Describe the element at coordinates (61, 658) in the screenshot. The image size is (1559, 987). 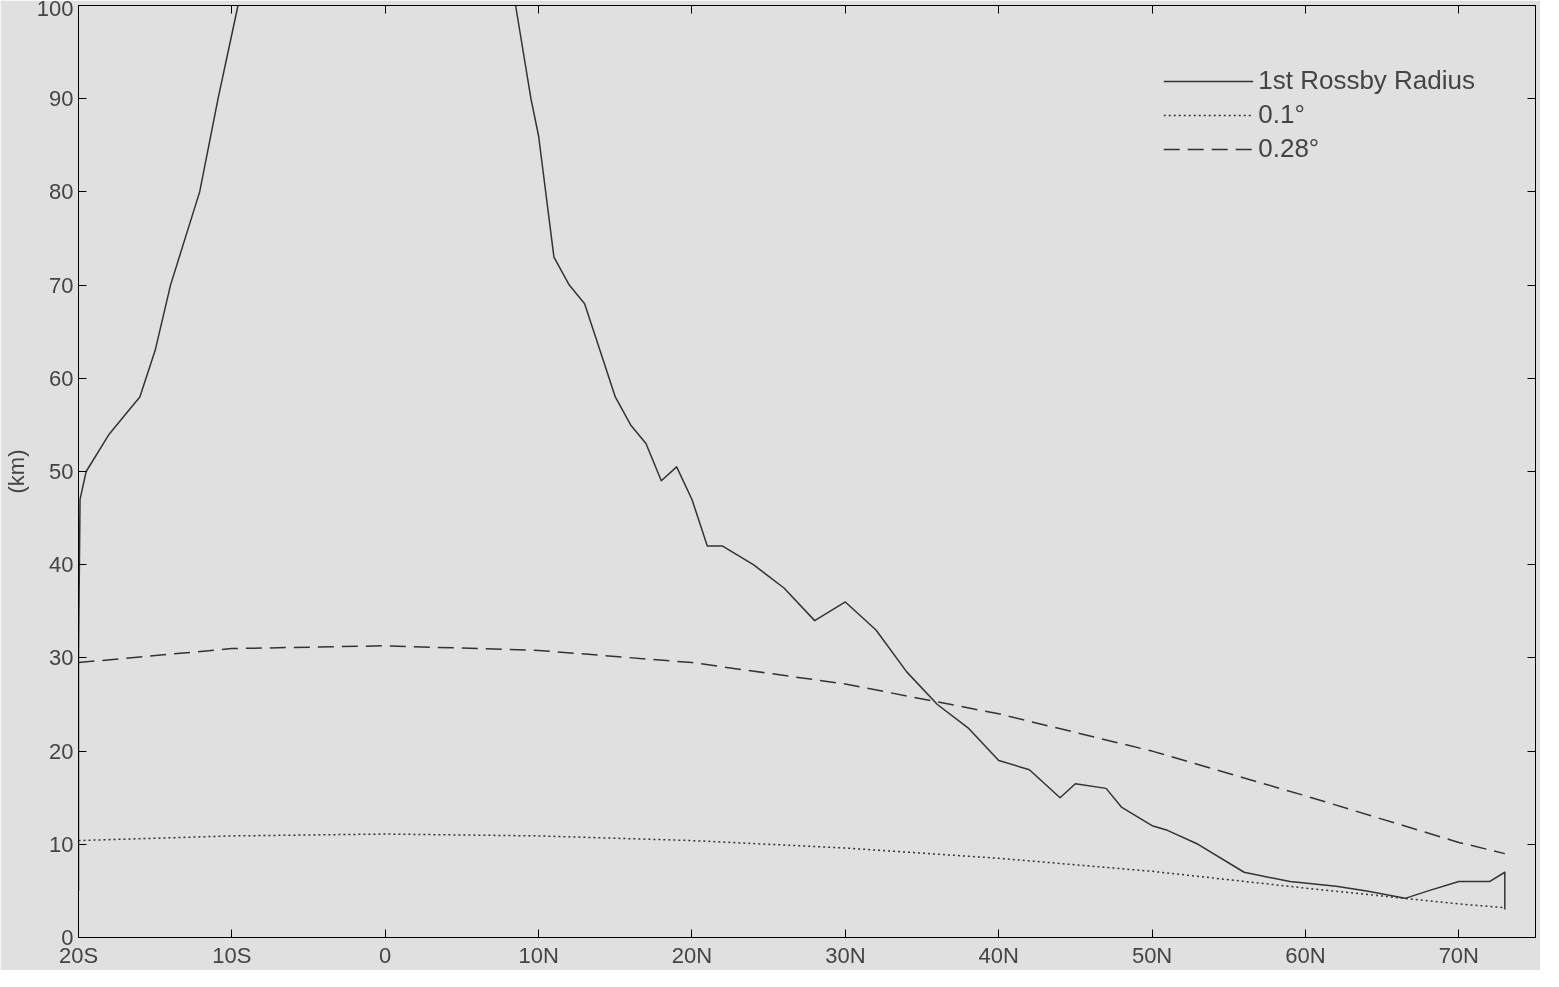
I see `y-tick-label: 30` at that location.